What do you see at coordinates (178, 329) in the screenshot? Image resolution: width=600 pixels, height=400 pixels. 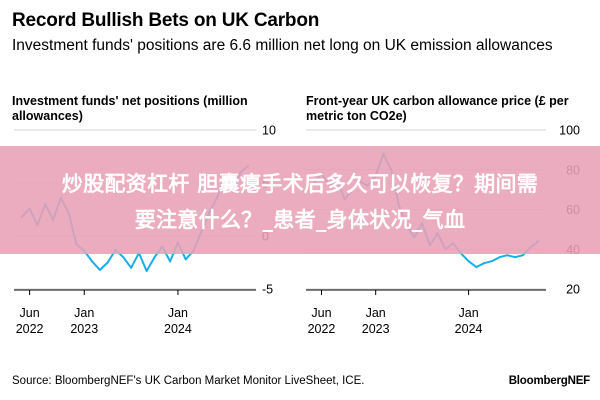 I see `positions-x-tick-year: 2024` at bounding box center [178, 329].